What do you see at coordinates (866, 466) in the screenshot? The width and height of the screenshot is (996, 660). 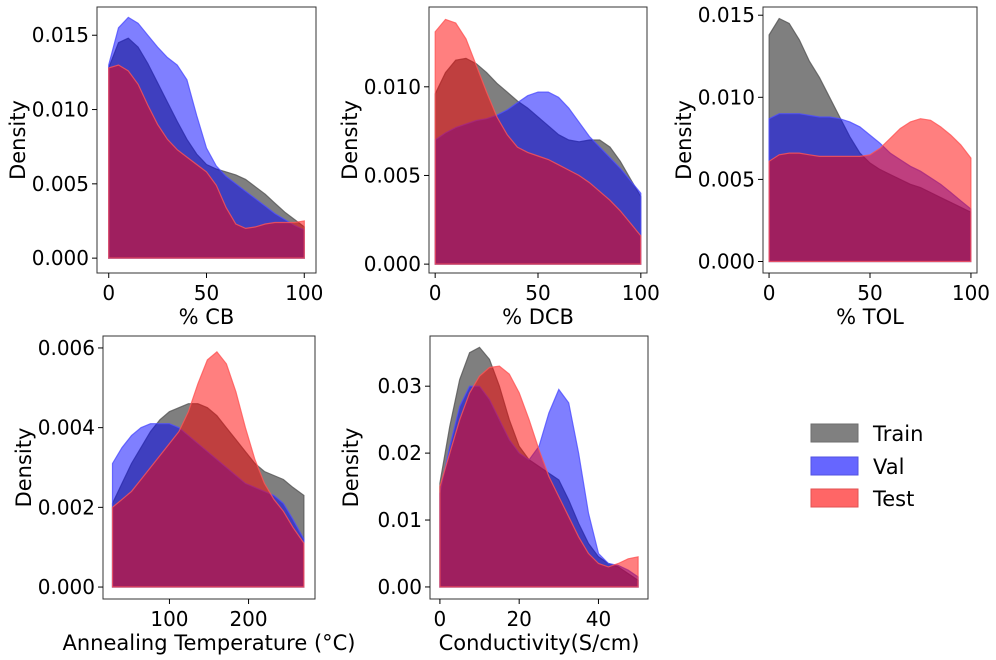 I see `legend: Train Val Test` at bounding box center [866, 466].